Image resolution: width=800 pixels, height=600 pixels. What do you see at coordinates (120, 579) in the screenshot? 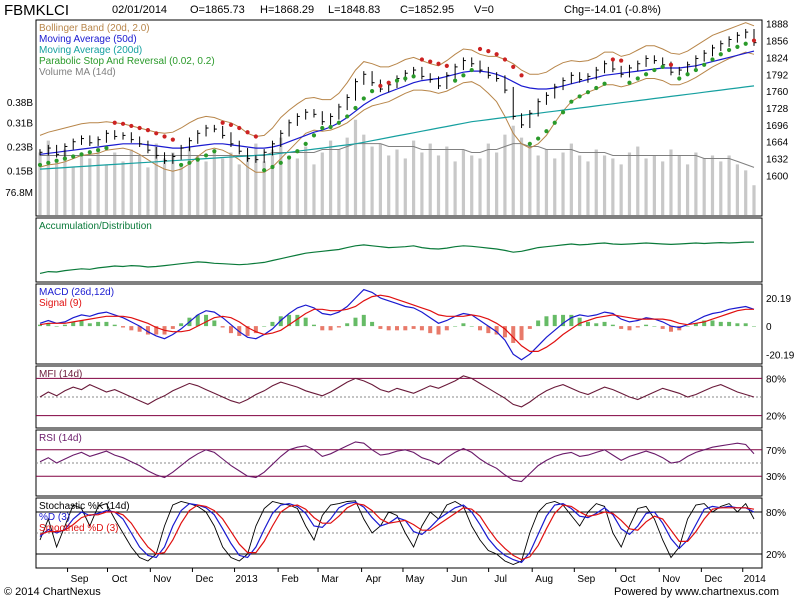
I see `x-label: Oct` at bounding box center [120, 579].